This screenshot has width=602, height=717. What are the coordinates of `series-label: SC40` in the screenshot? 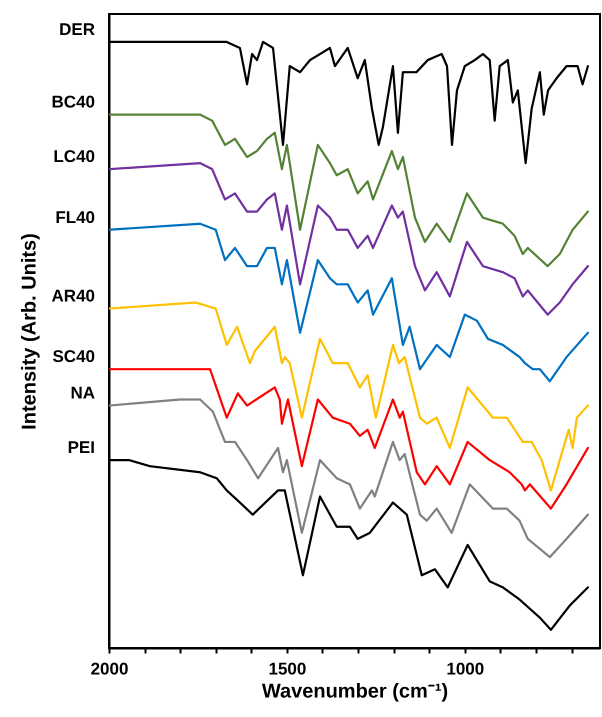 It's located at (73, 356).